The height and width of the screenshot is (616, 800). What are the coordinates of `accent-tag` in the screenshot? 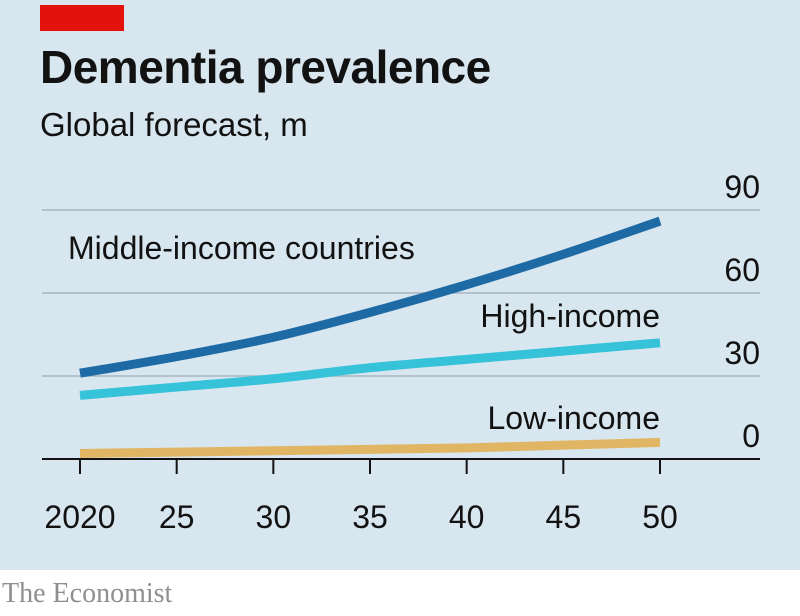 It's located at (82, 18).